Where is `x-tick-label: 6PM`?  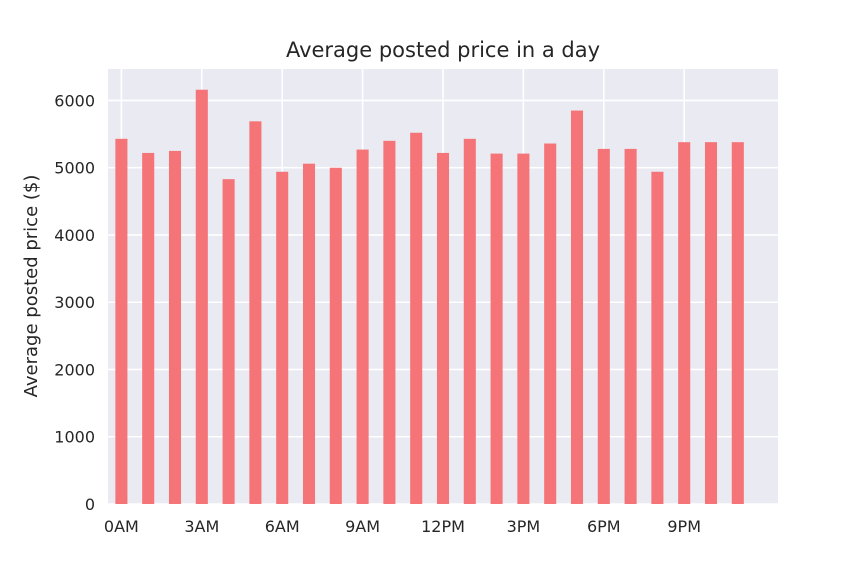 x-tick-label: 6PM is located at coordinates (604, 526).